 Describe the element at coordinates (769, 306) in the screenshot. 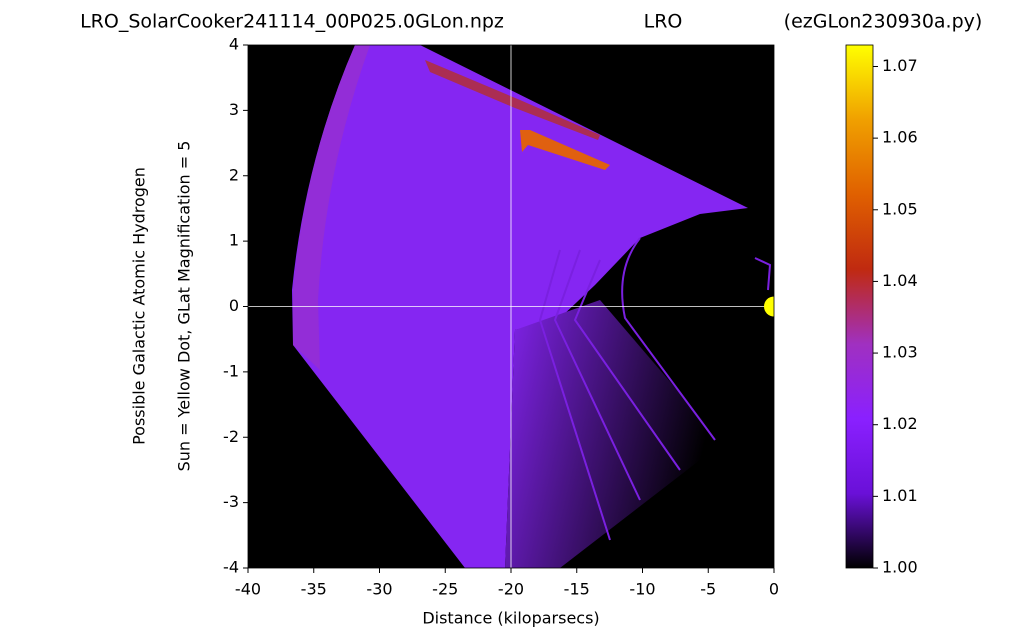

I see `sun-marker` at that location.